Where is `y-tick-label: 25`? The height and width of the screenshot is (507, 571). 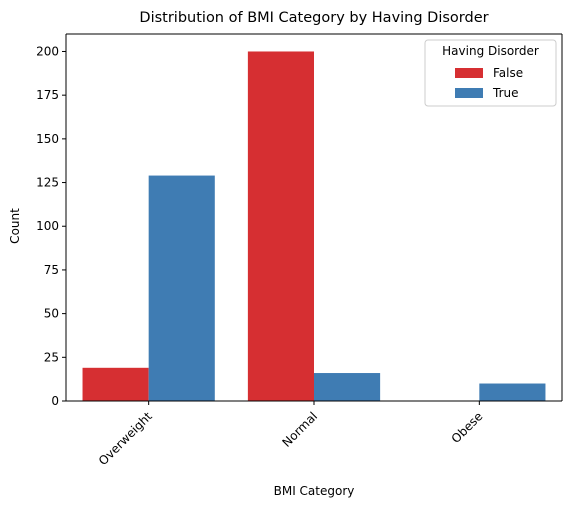
y-tick-label: 25 is located at coordinates (51, 357).